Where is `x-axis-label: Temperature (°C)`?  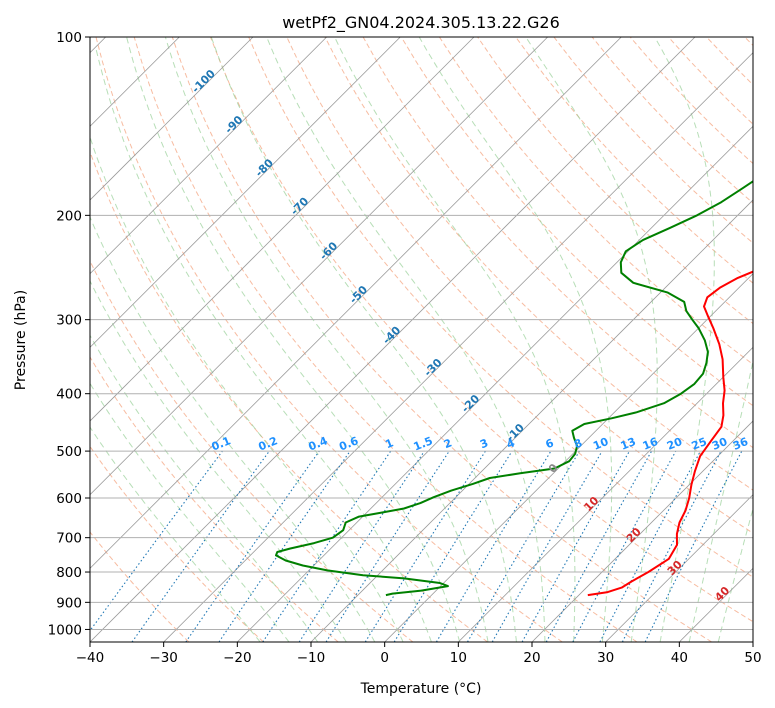
x-axis-label: Temperature (°C) is located at coordinates (421, 689).